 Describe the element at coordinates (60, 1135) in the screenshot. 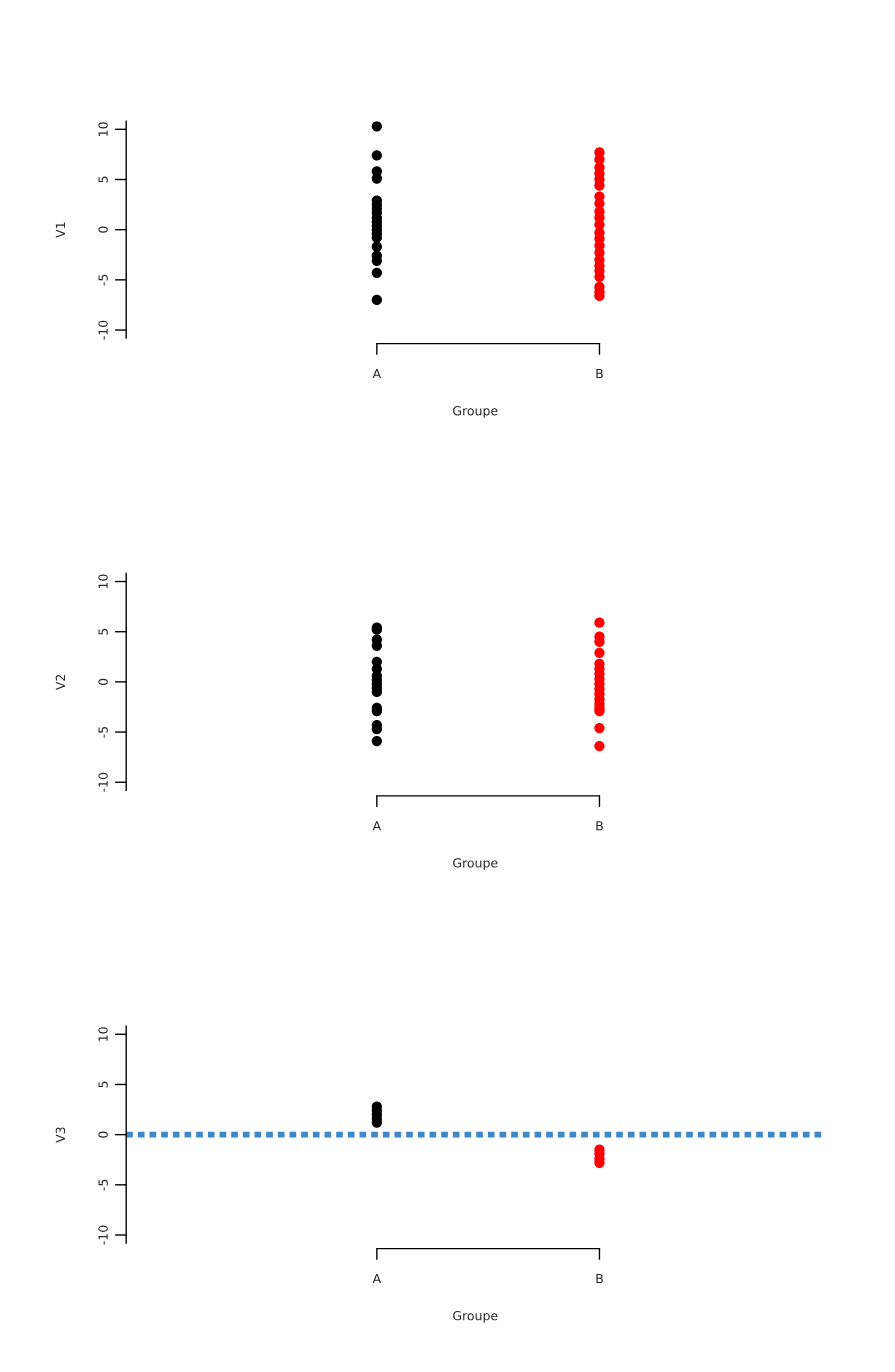

I see `y-axis-title: V3` at that location.